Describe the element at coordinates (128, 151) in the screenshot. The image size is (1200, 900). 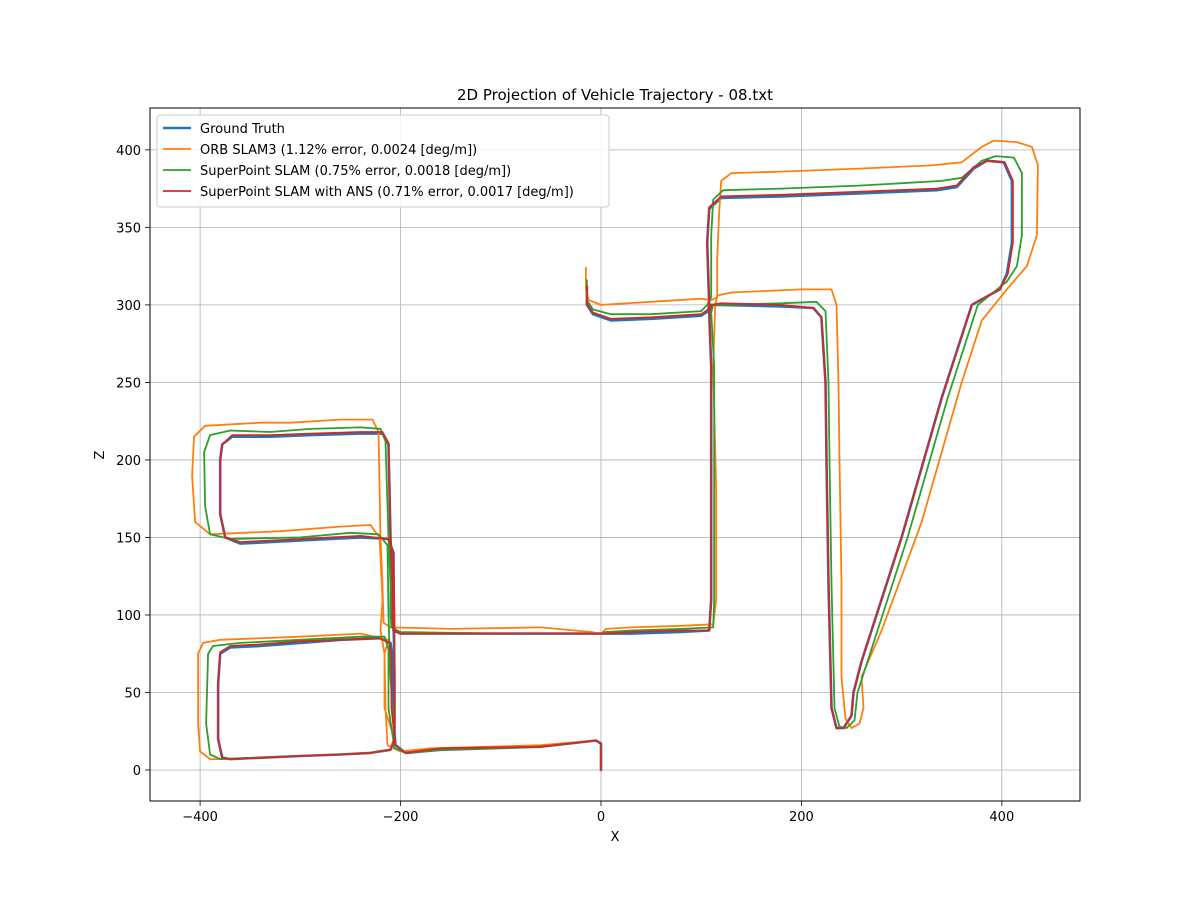
I see `y-tick-label: 400` at that location.